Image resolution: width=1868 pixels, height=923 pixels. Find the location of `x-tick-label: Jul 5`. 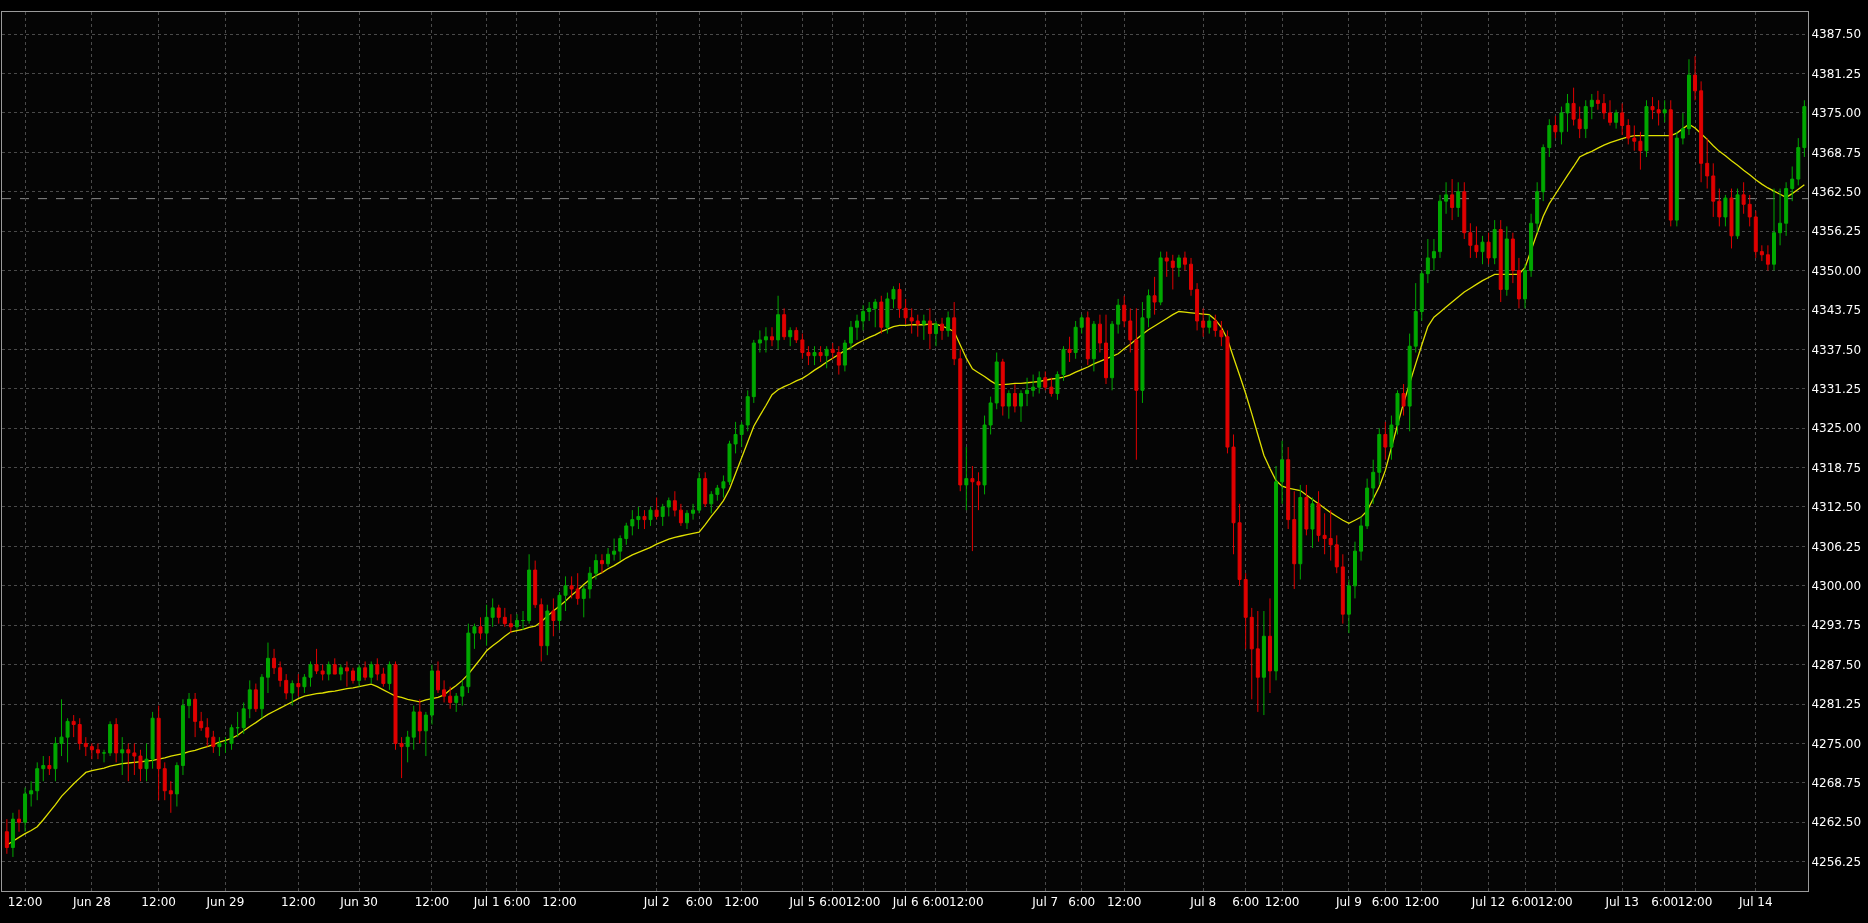

x-tick-label: Jul 5 is located at coordinates (802, 902).